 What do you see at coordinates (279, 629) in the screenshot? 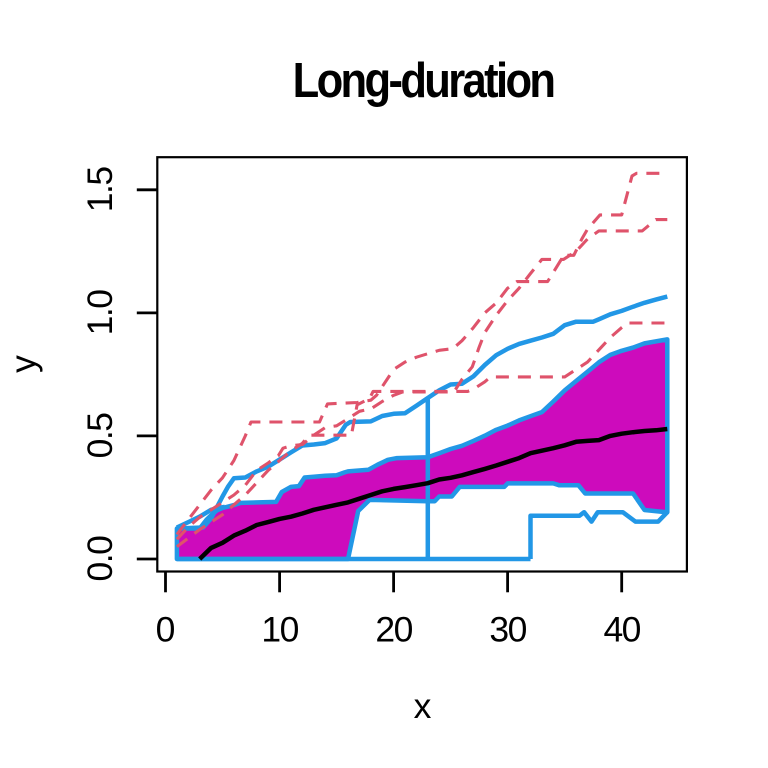
I see `svg-text: 10` at bounding box center [279, 629].